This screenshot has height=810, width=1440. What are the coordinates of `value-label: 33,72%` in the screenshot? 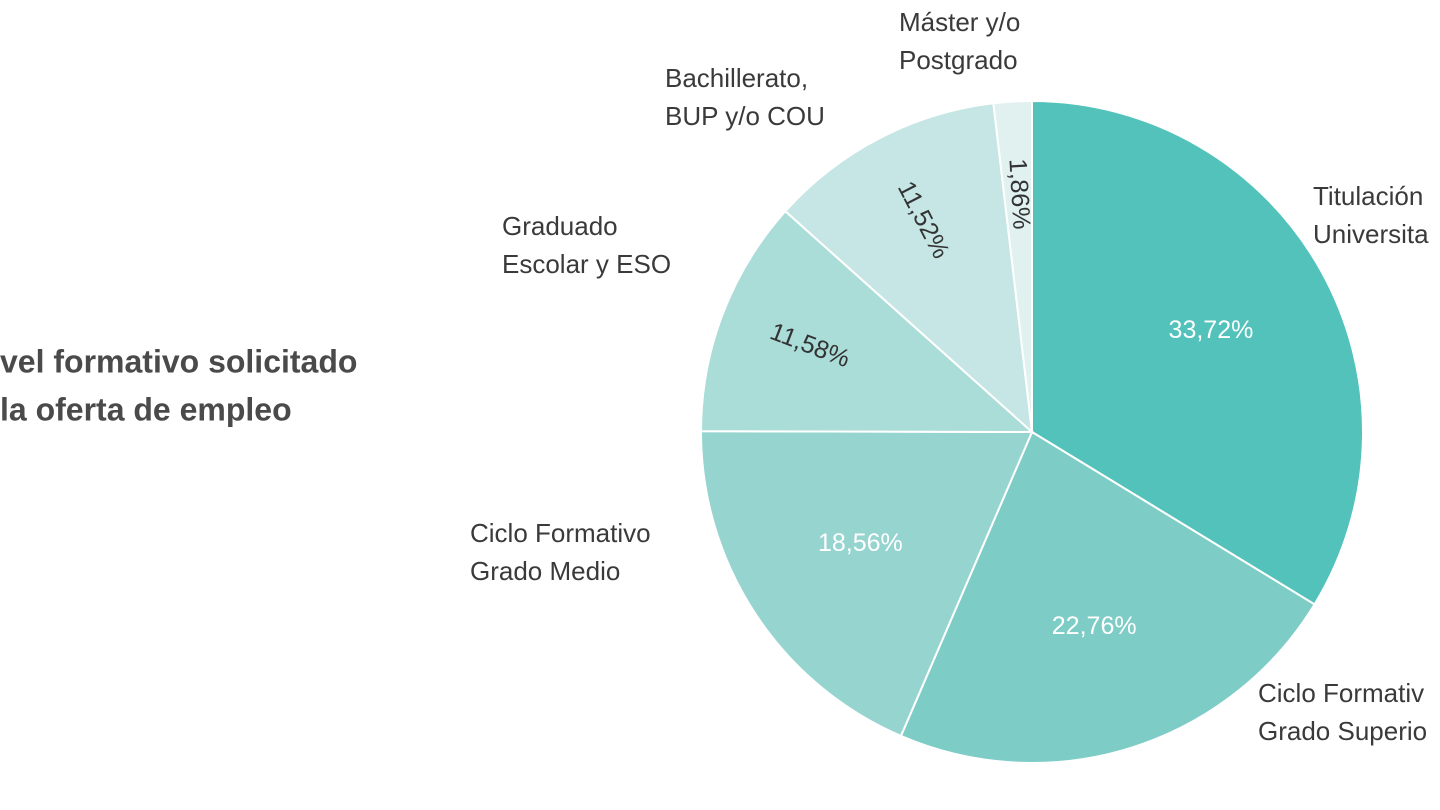 It's located at (1211, 330).